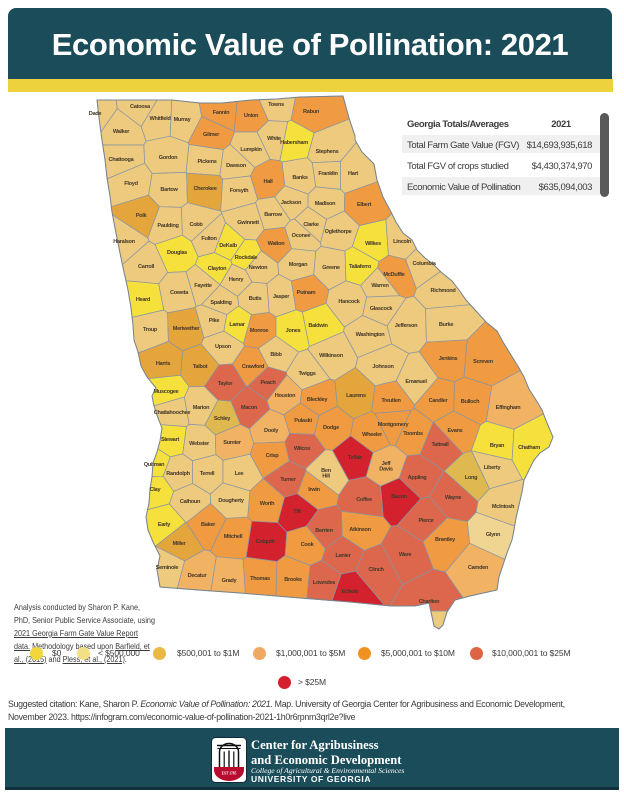 The image size is (624, 799). Describe the element at coordinates (360, 530) in the screenshot. I see `svg-text: Atkinson` at that location.